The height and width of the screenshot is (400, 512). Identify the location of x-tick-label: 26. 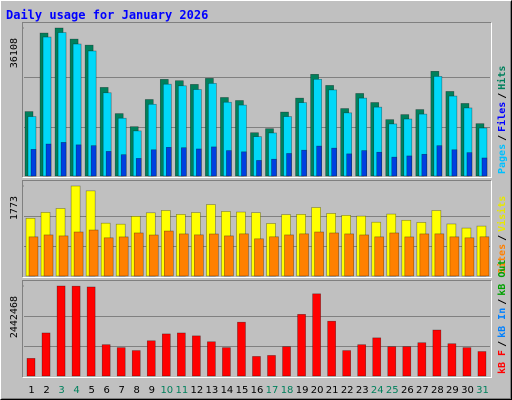
(407, 390).